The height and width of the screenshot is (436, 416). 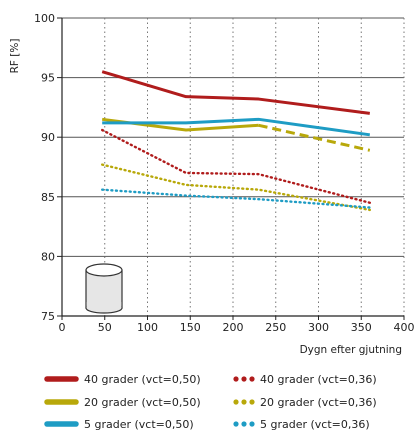 I want to click on legend-label: 40 grader (vct=0,50), so click(x=142, y=379).